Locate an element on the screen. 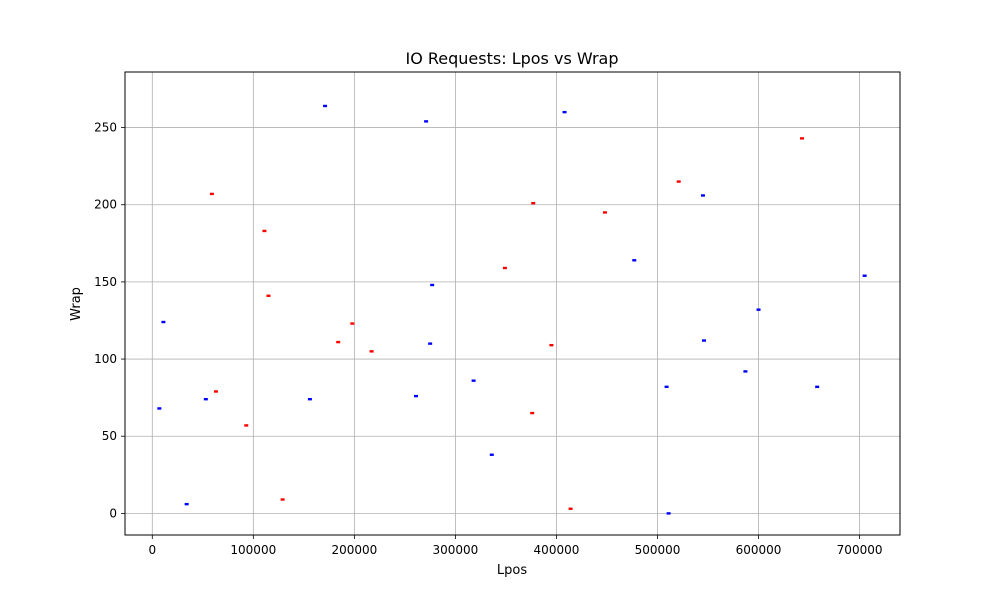 The width and height of the screenshot is (1000, 600). chart-title: IO Requests: Lpos vs Wrap is located at coordinates (511, 58).